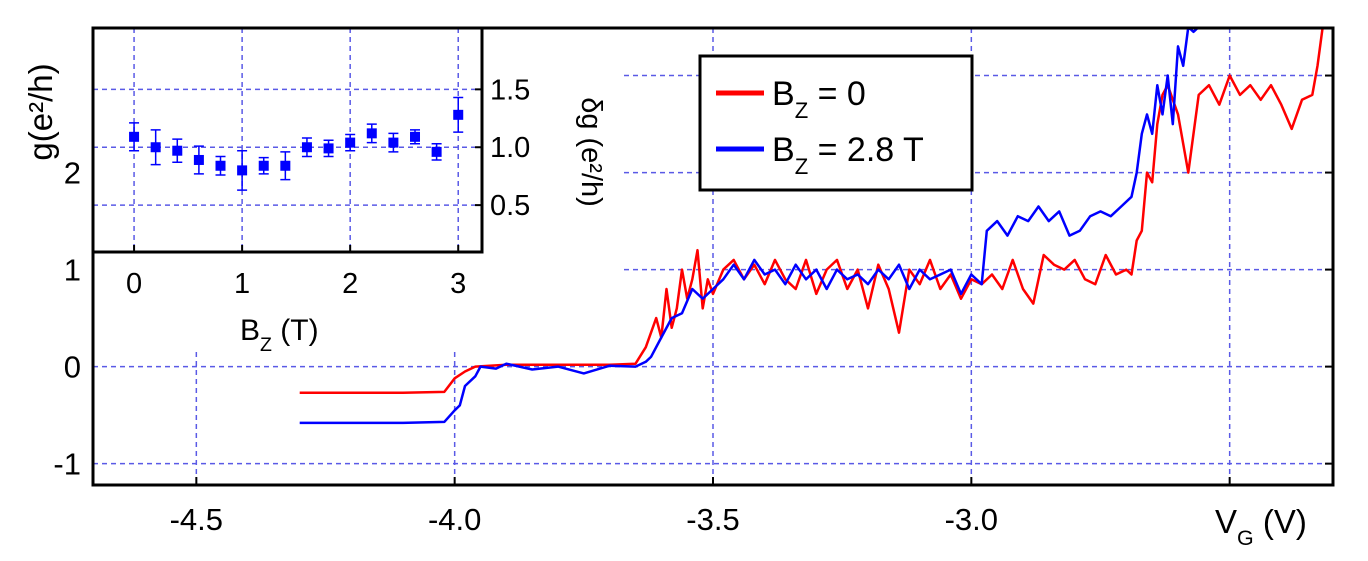 The width and height of the screenshot is (1368, 561). What do you see at coordinates (72, 173) in the screenshot?
I see `y-tick-label: 2` at bounding box center [72, 173].